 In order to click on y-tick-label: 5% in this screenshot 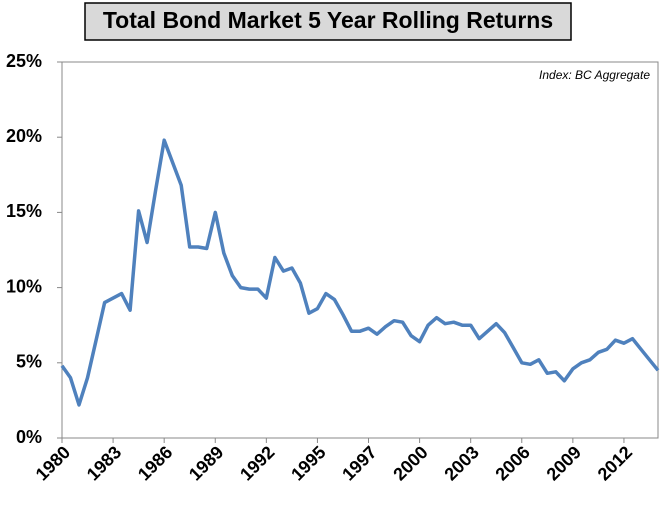, I will do `click(29, 362)`.